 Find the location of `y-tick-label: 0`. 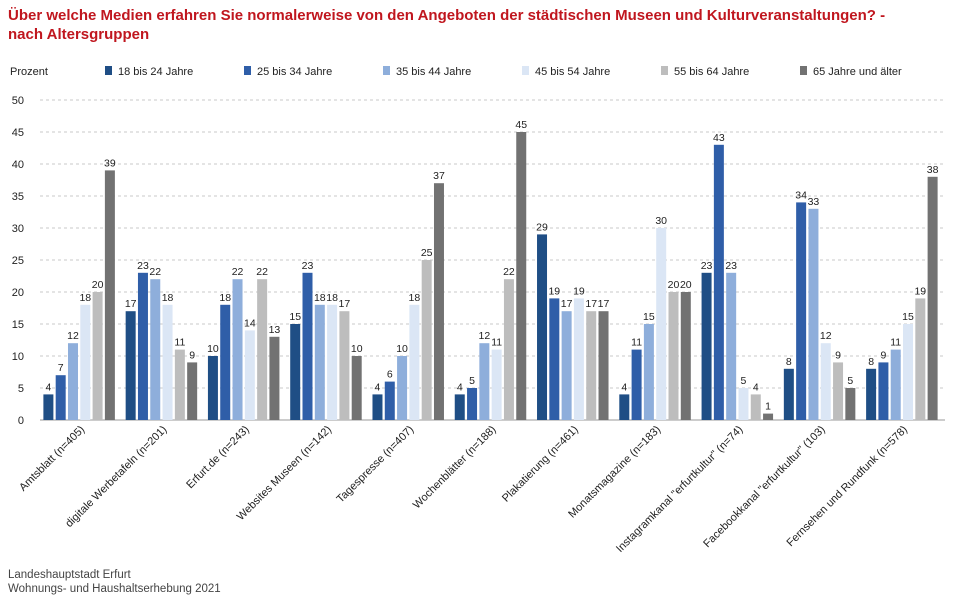

y-tick-label: 0 is located at coordinates (21, 421).